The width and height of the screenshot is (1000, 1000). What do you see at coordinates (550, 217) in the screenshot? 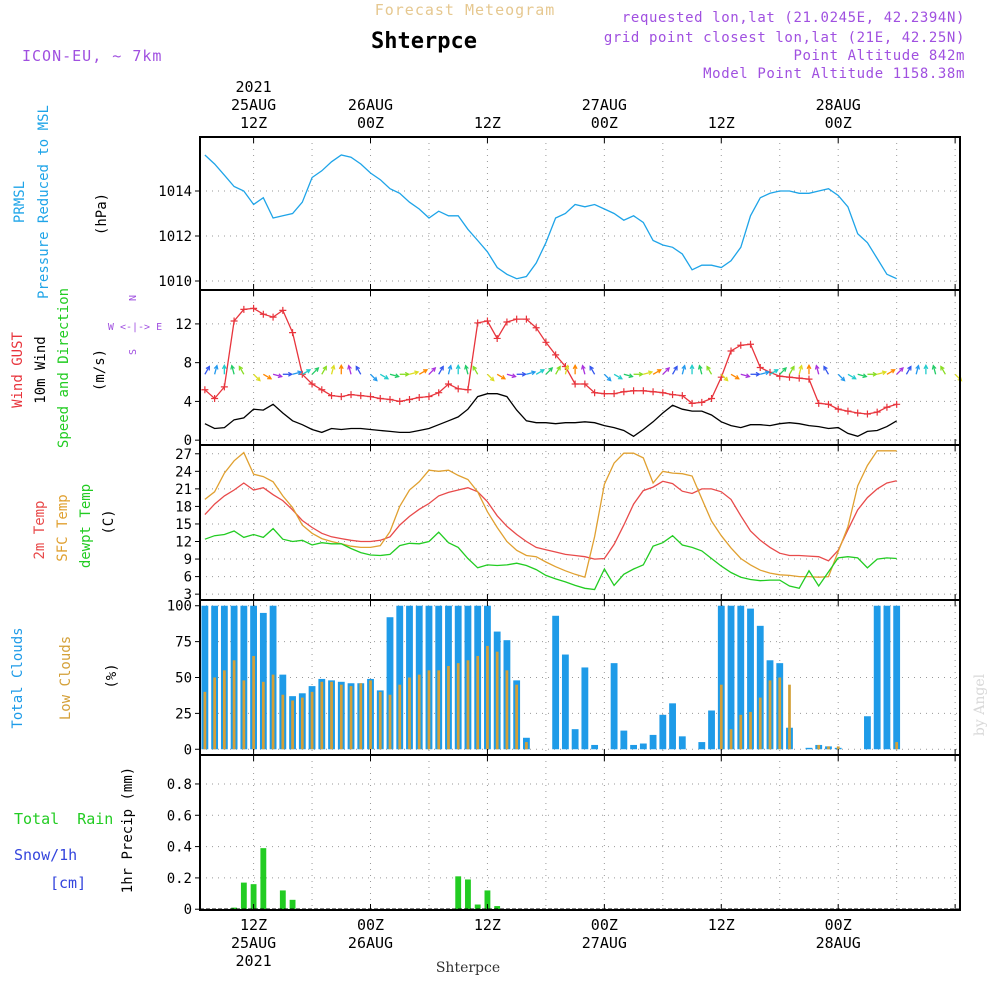
I see `series-prmsl` at bounding box center [550, 217].